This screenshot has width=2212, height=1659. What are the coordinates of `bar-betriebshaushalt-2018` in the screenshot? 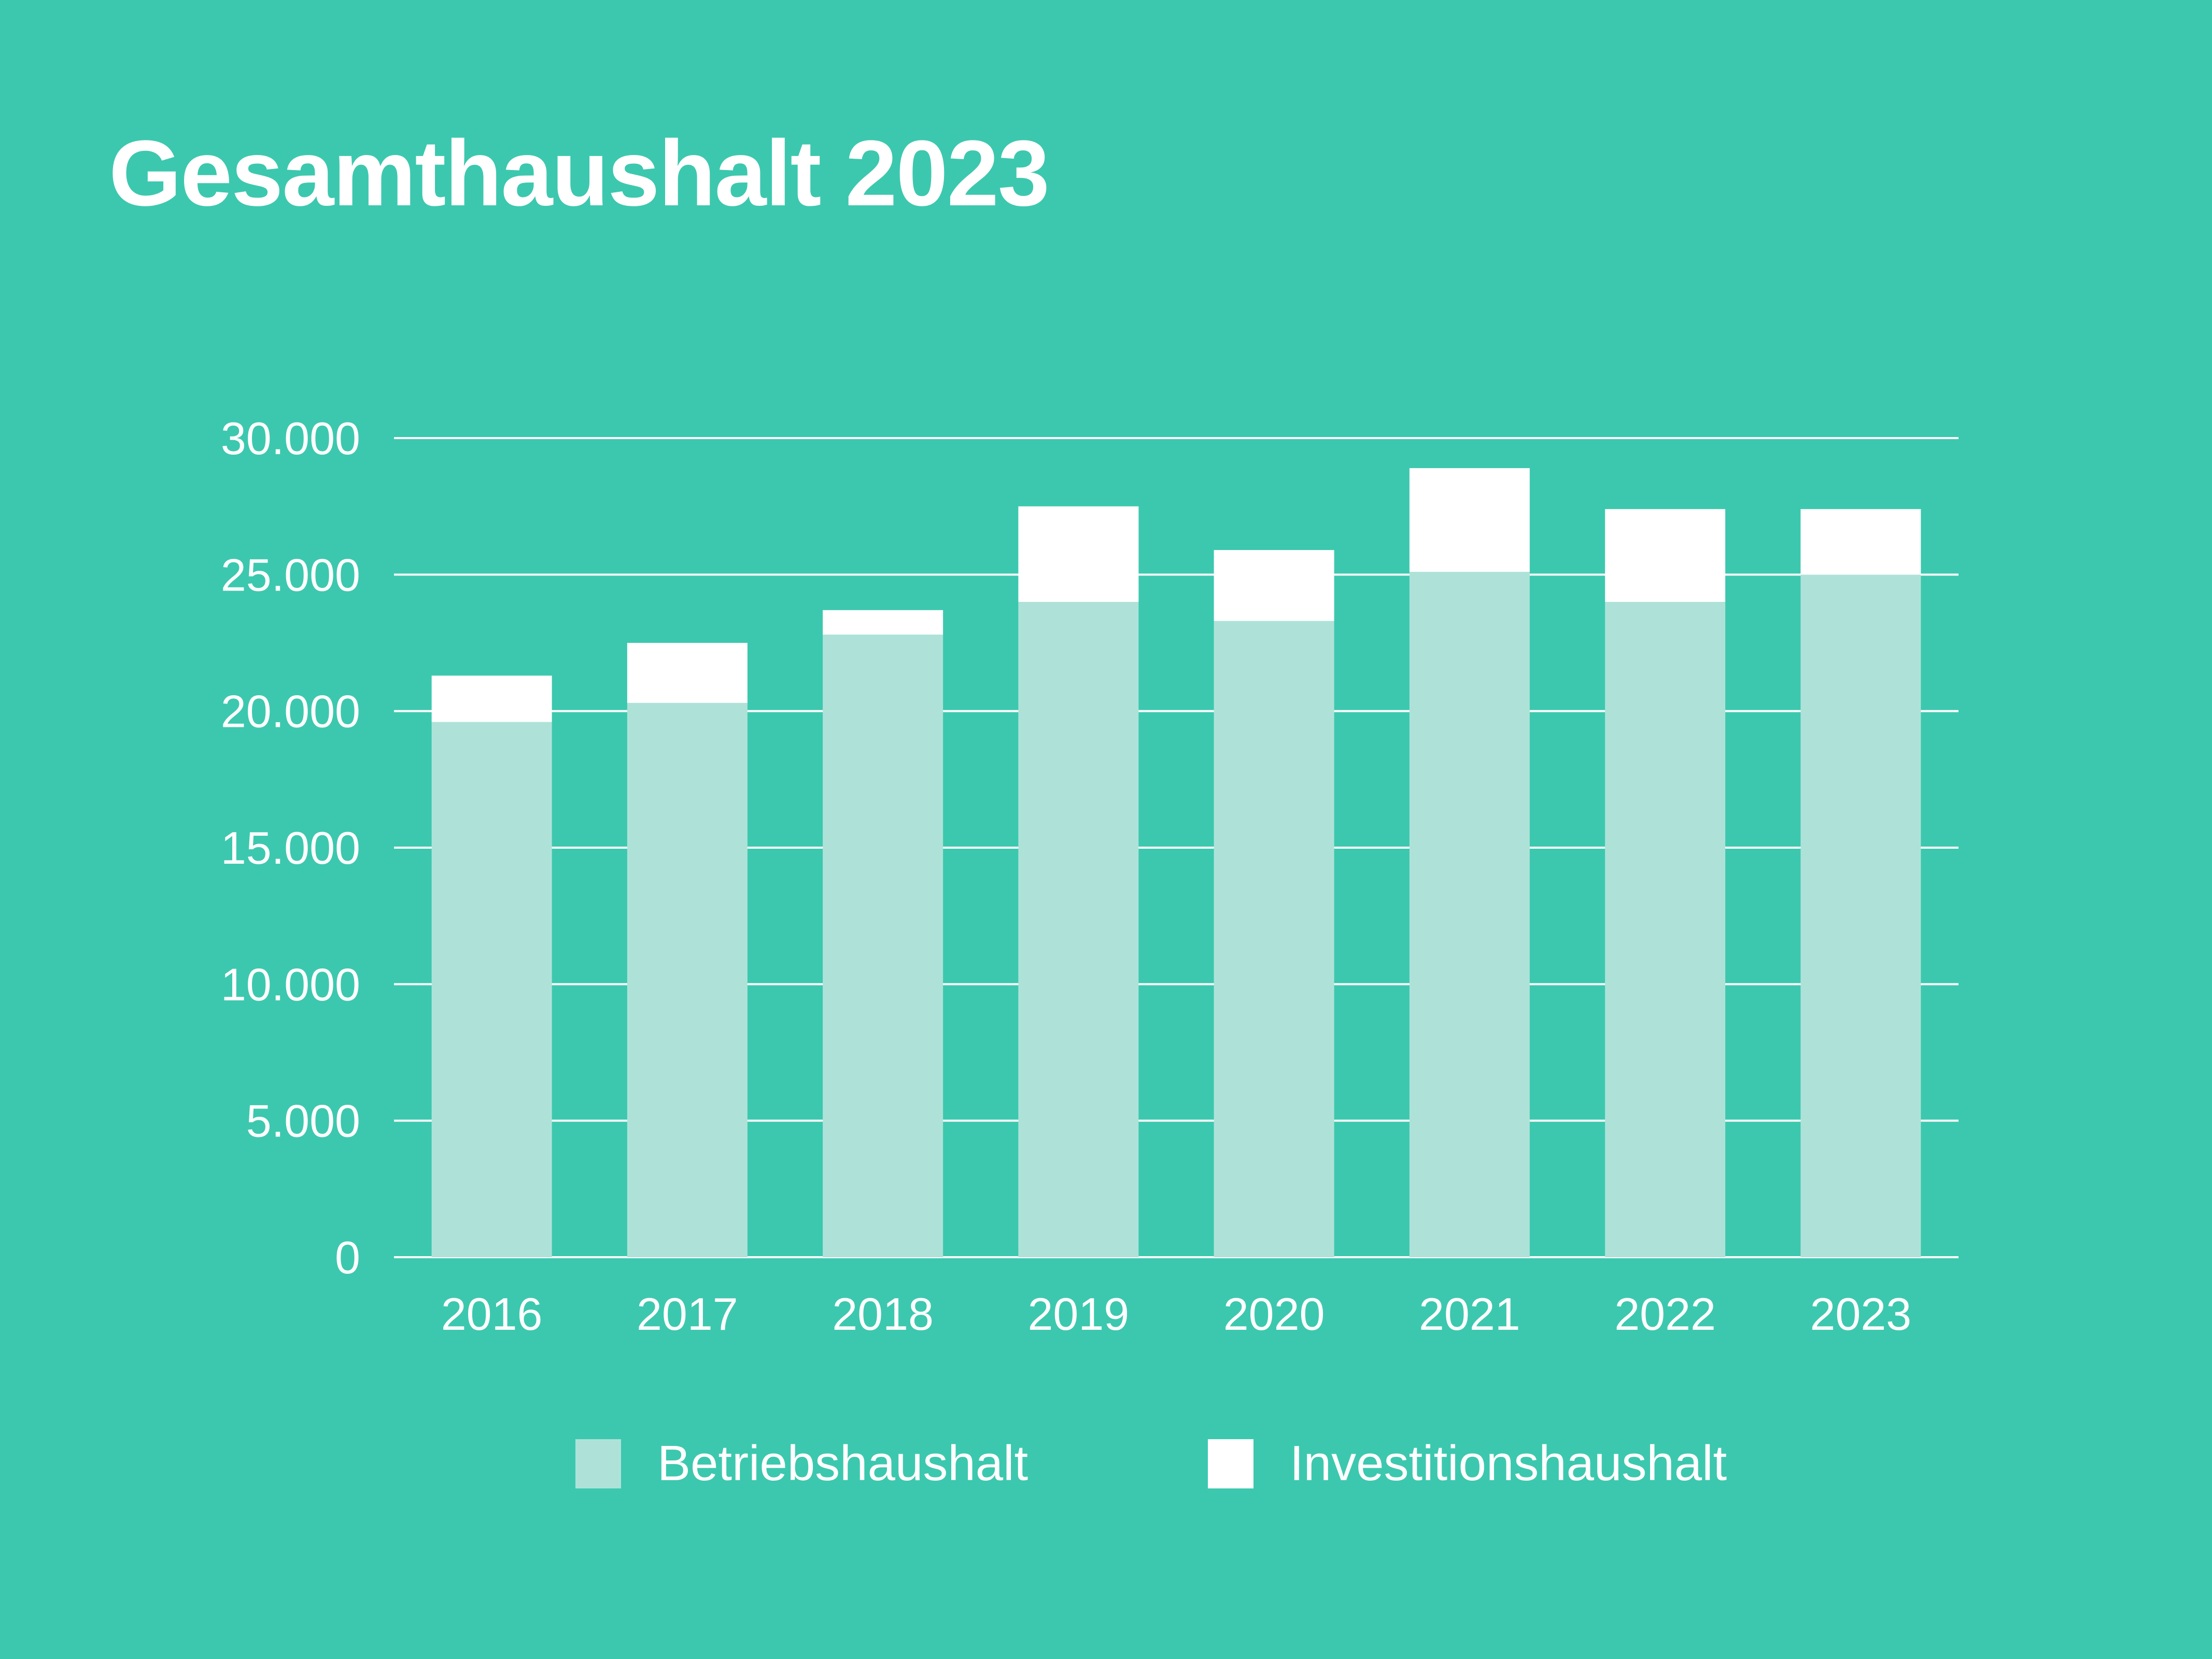 It's located at (883, 946).